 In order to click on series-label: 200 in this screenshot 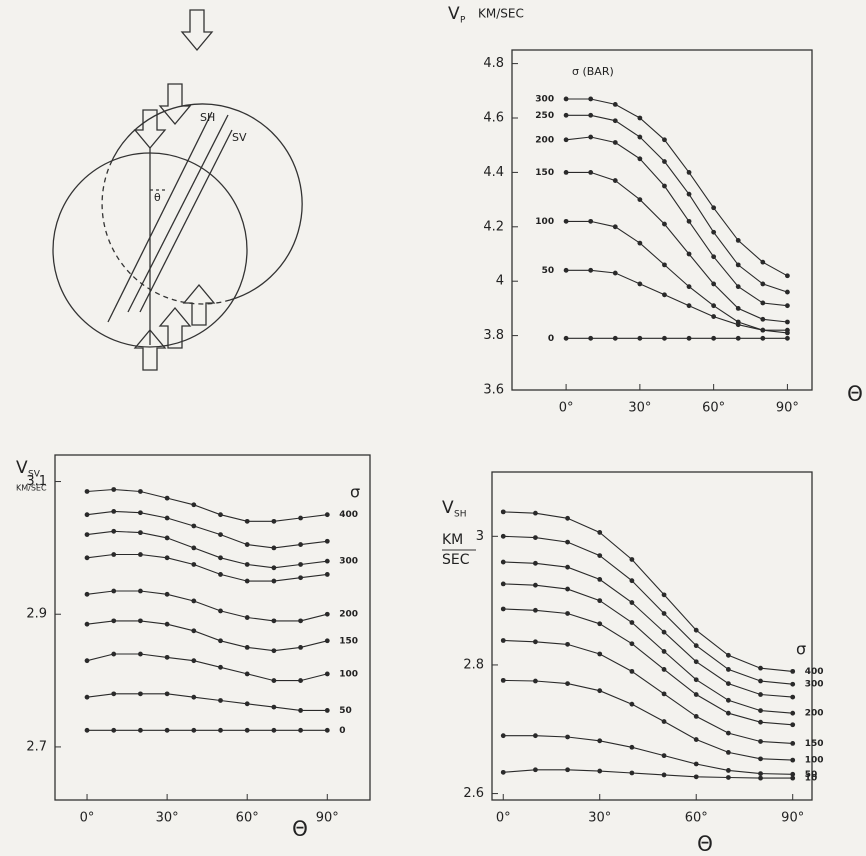, I will do `click(348, 615)`.